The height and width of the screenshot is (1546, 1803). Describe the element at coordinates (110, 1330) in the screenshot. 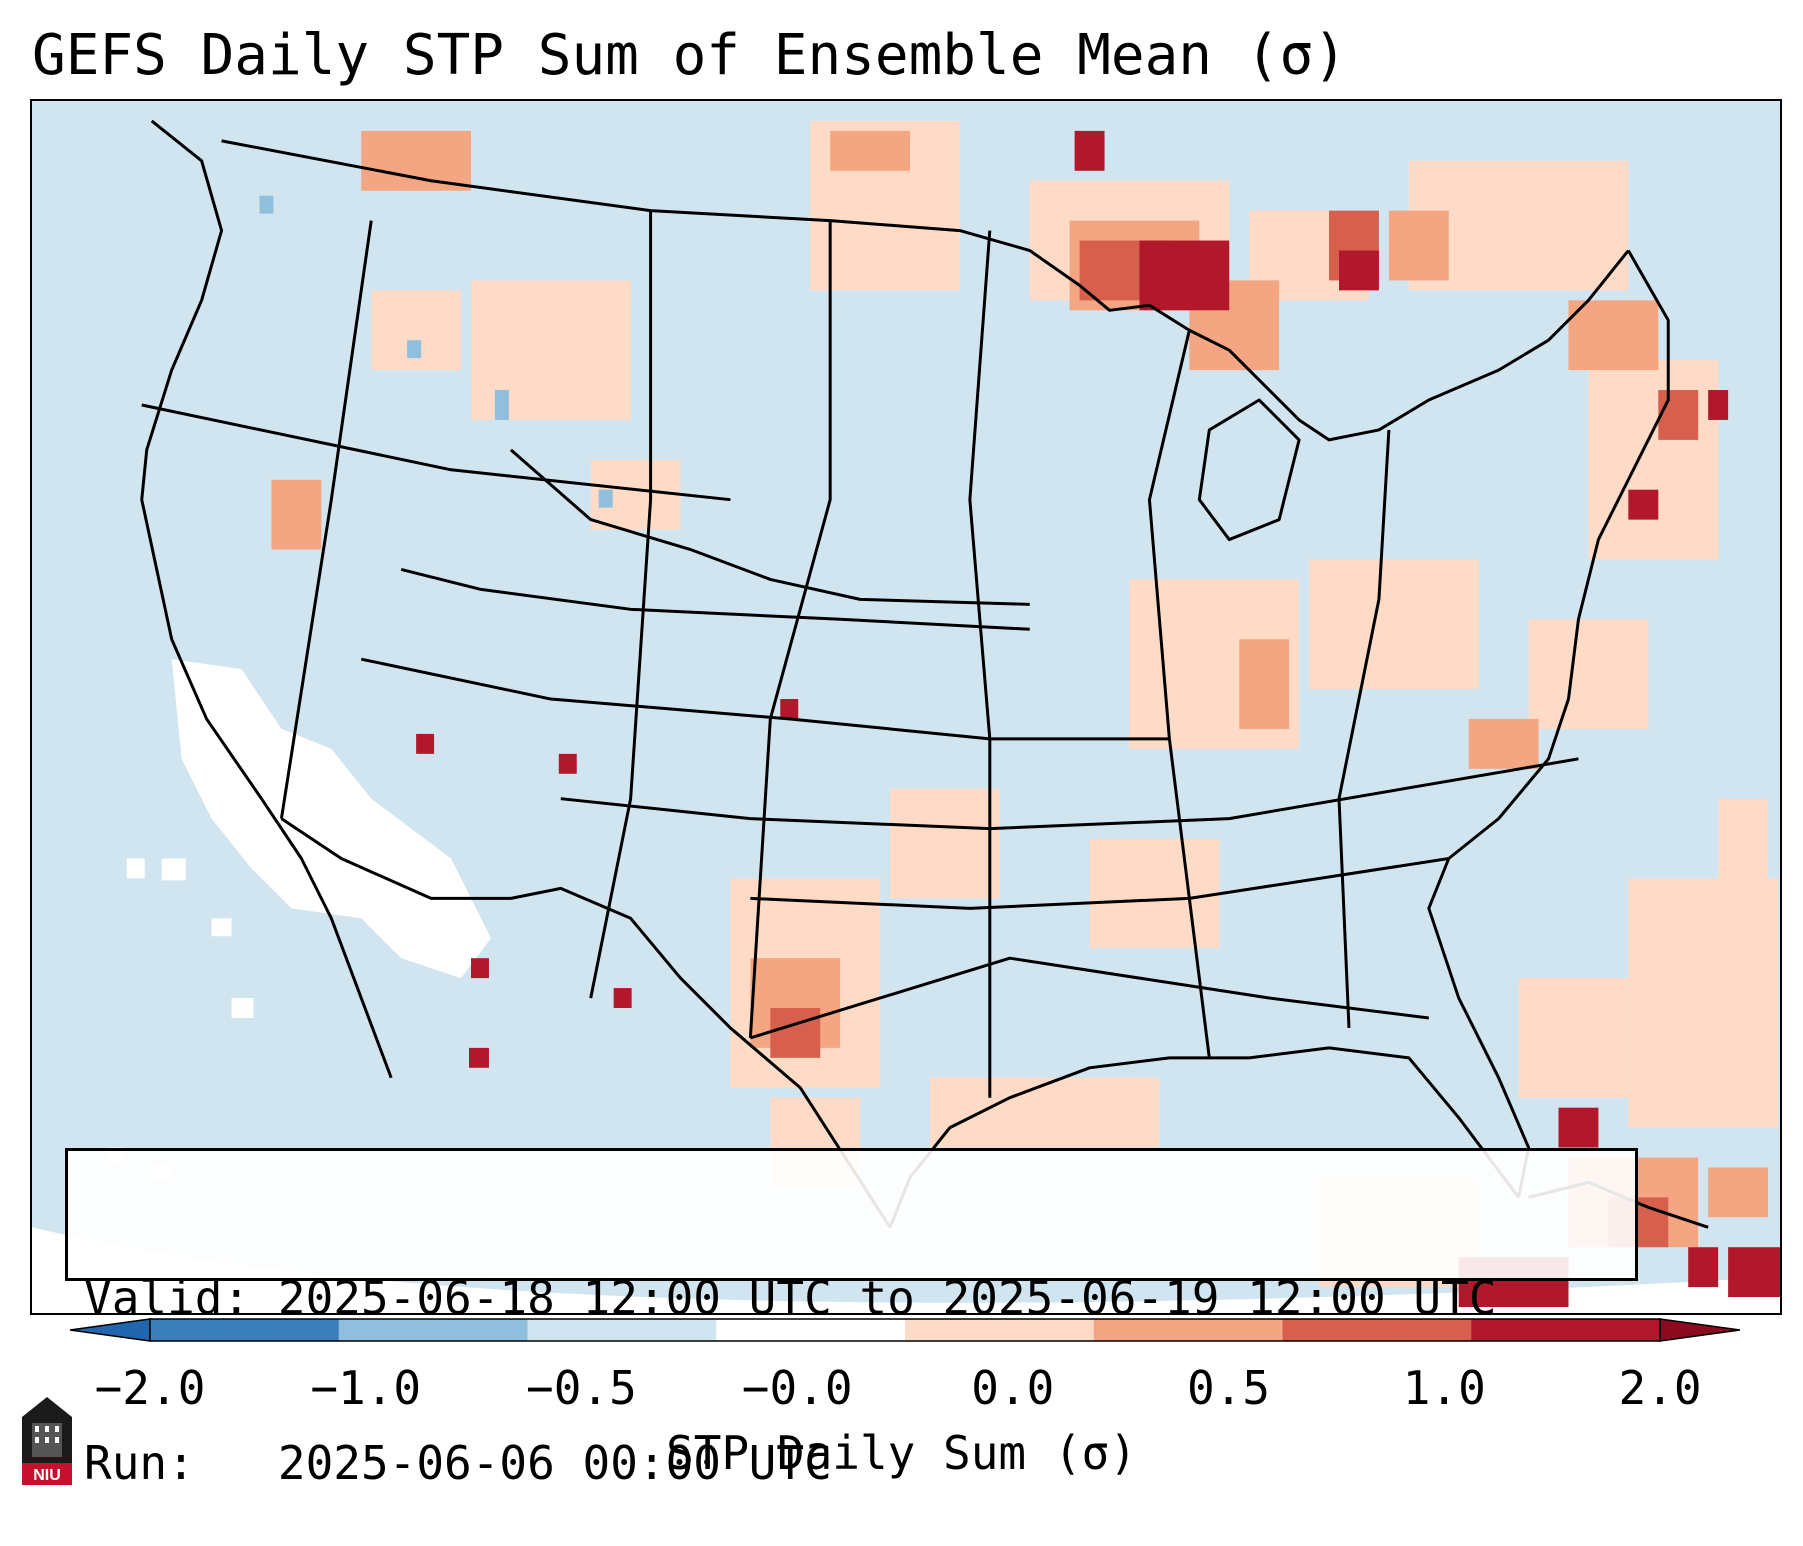

I see `colorbar-extend-low` at that location.